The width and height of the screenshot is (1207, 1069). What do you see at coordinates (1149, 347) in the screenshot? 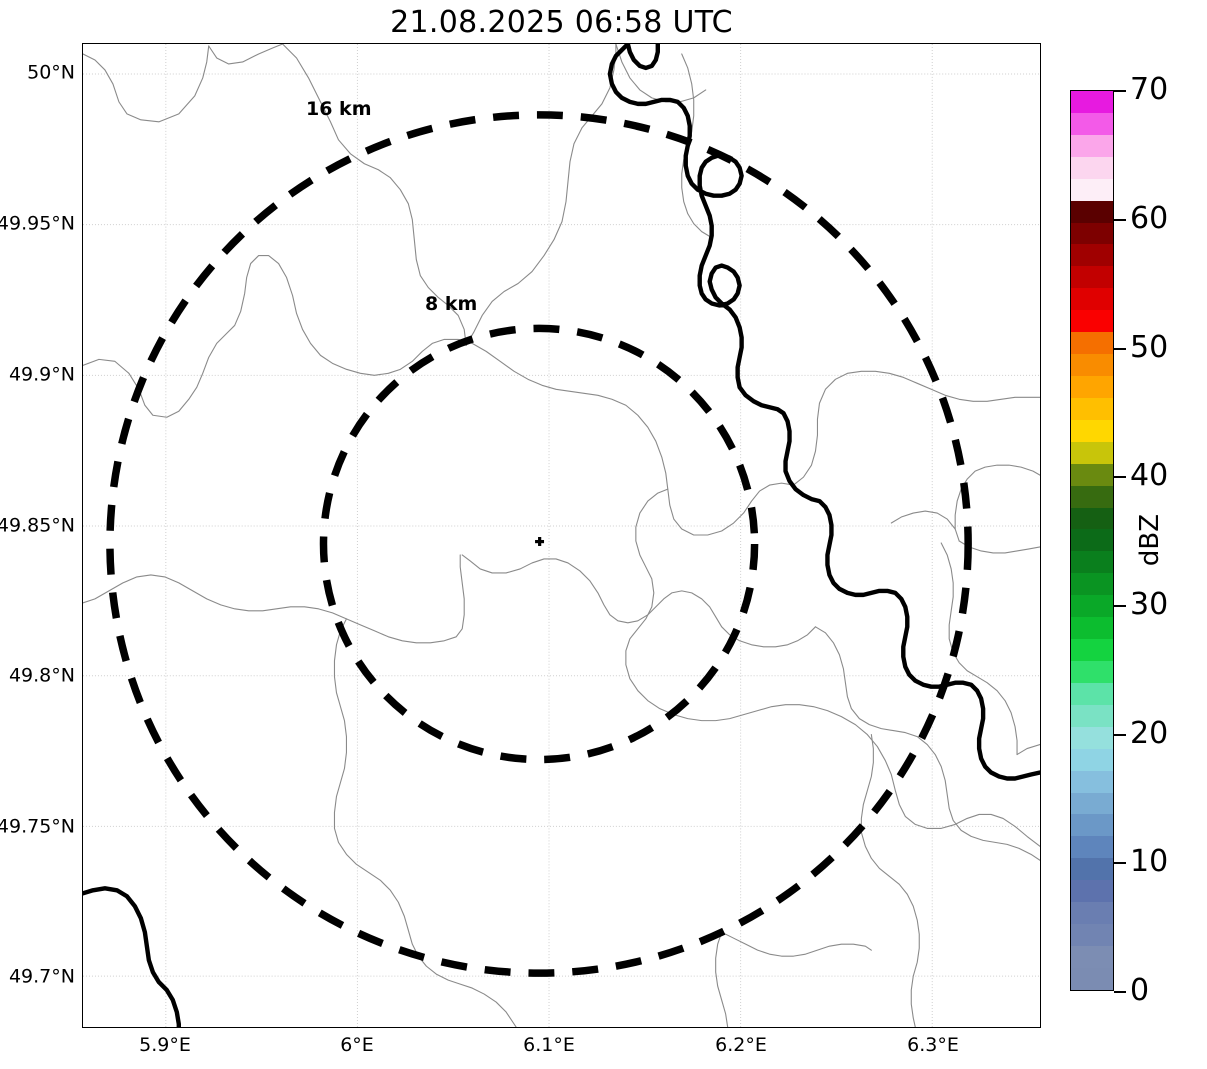
I see `colorbar-label-50: 50` at bounding box center [1149, 347].